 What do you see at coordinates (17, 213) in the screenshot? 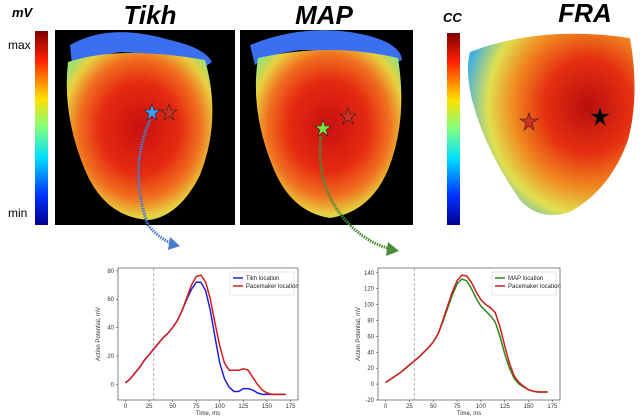
I see `min-label: min` at bounding box center [17, 213].